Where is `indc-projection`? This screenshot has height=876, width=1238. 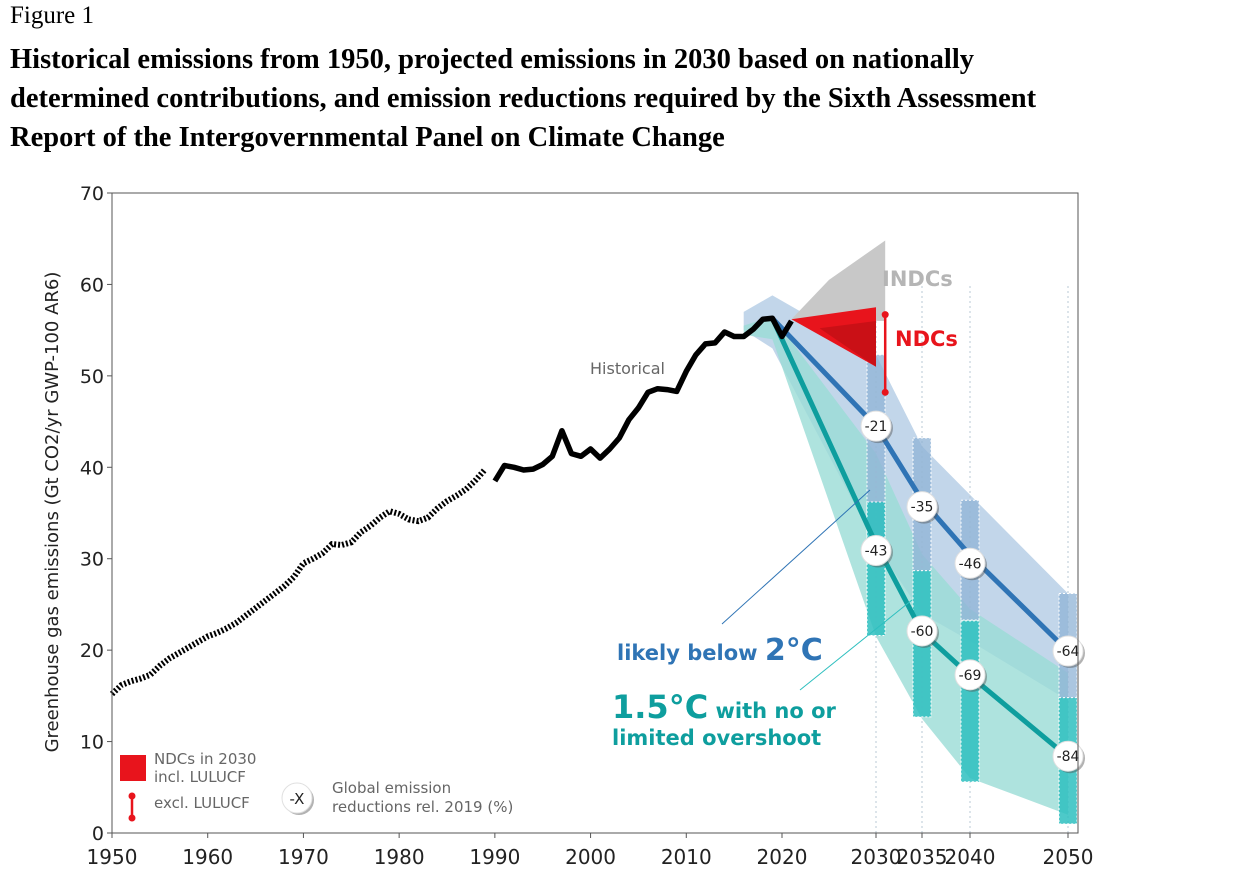
indc-projection is located at coordinates (838, 280).